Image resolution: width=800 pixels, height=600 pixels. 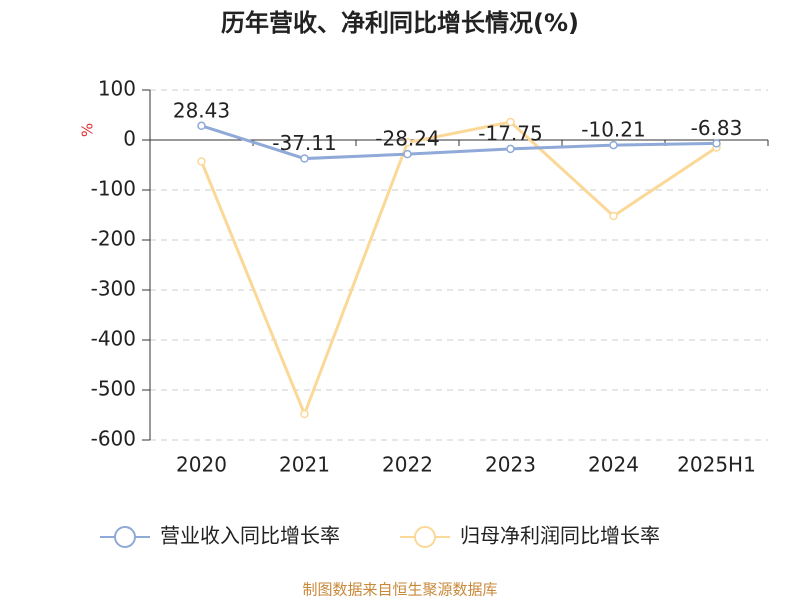 What do you see at coordinates (129, 139) in the screenshot?
I see `y-tick-label: 0` at bounding box center [129, 139].